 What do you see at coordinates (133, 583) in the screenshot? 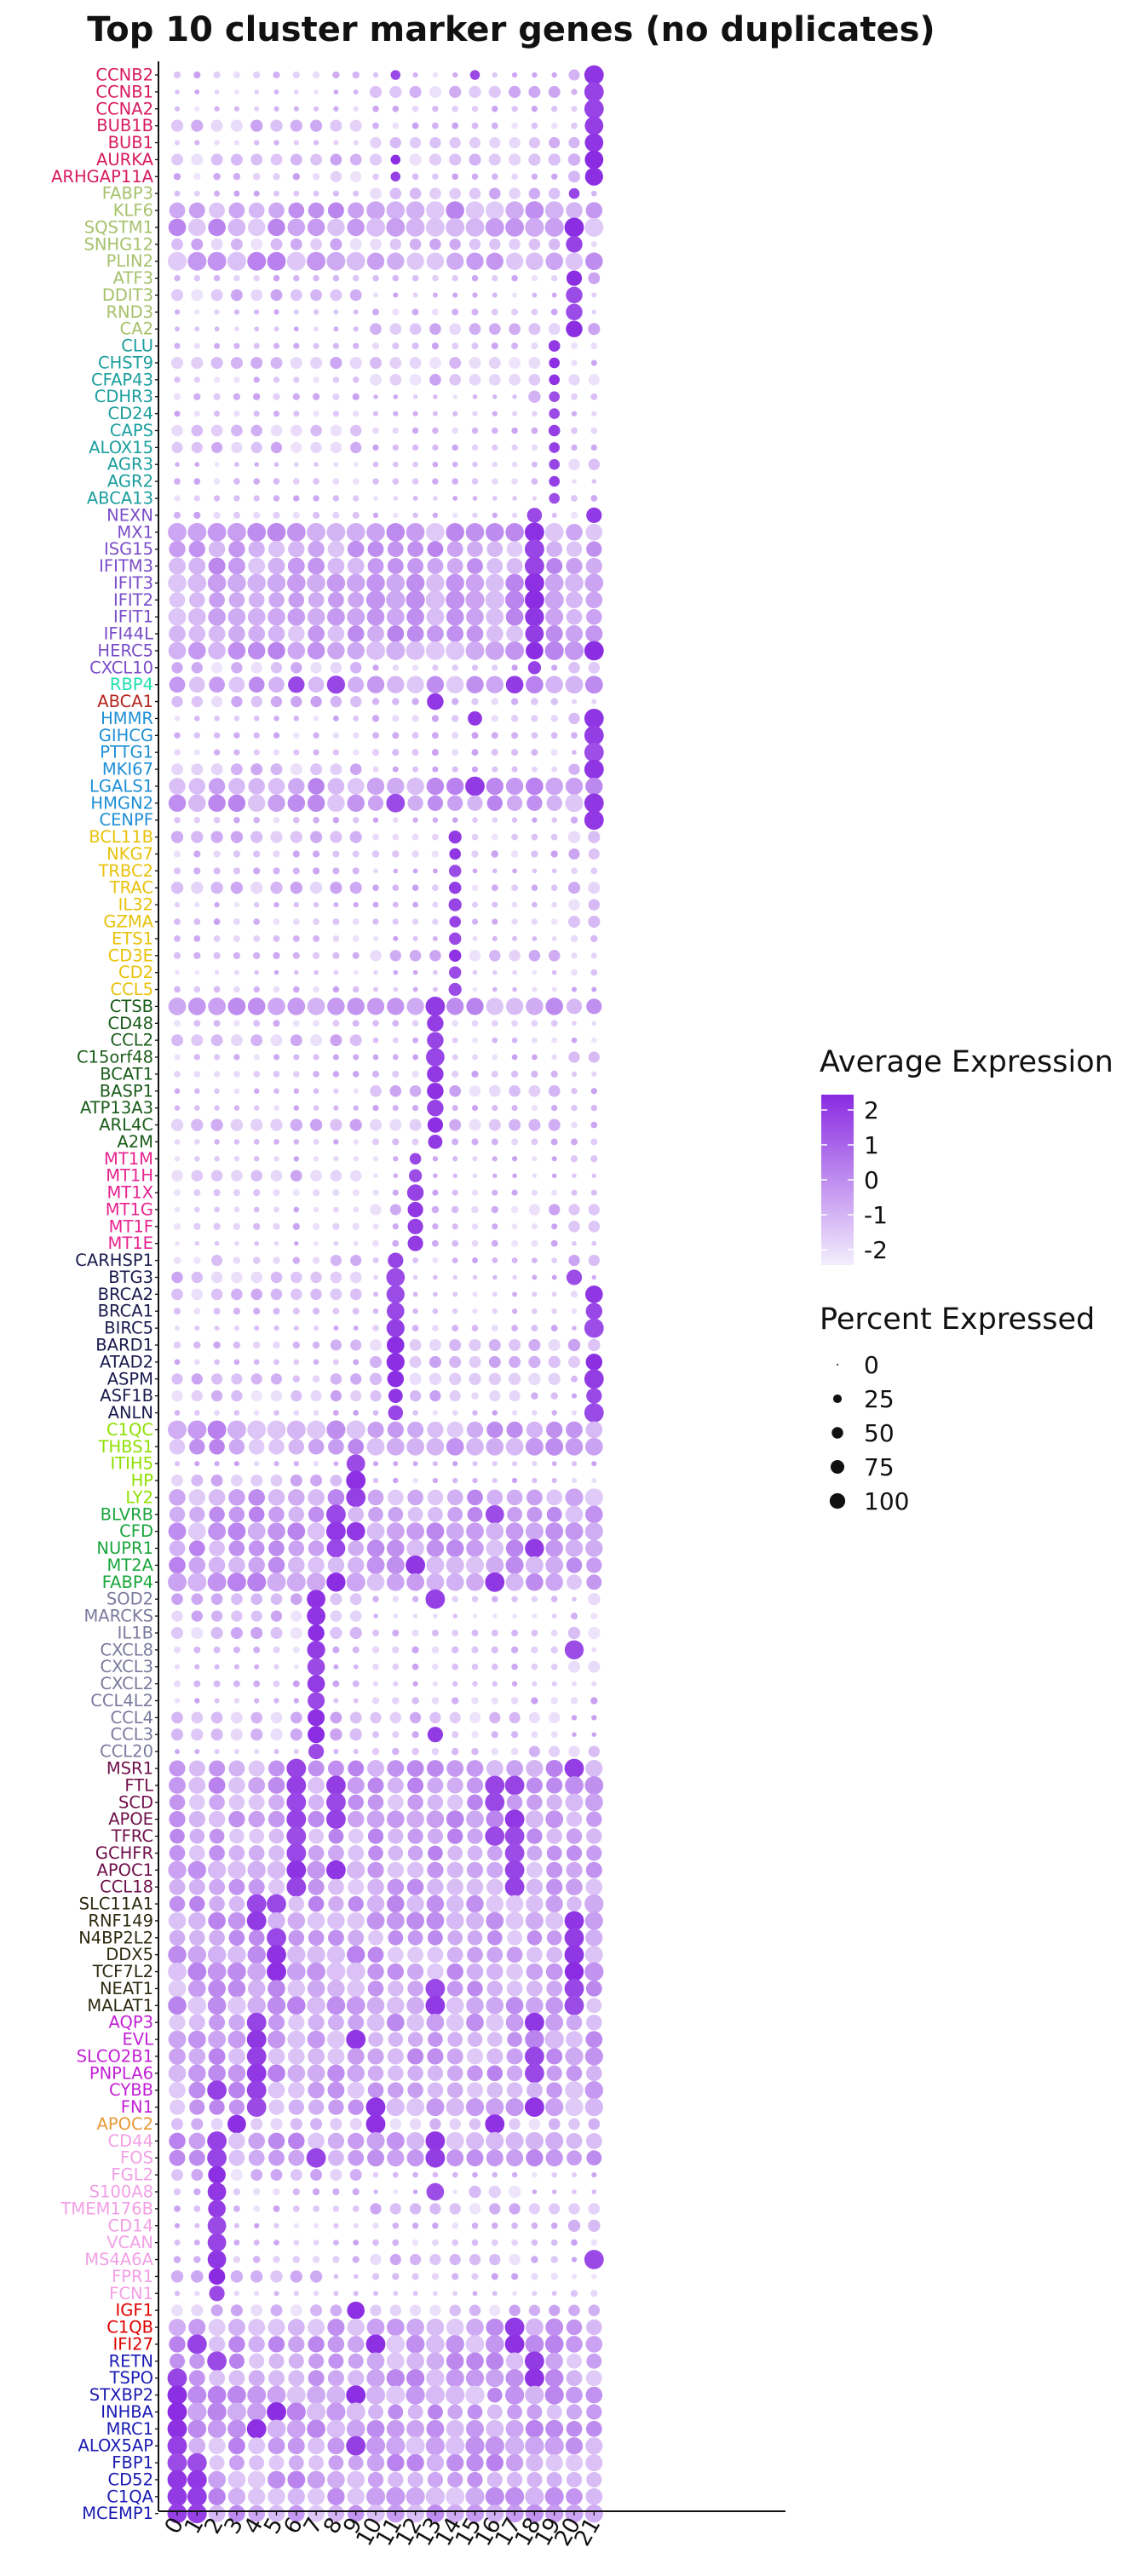
I see `gene-label: IFIT3` at bounding box center [133, 583].